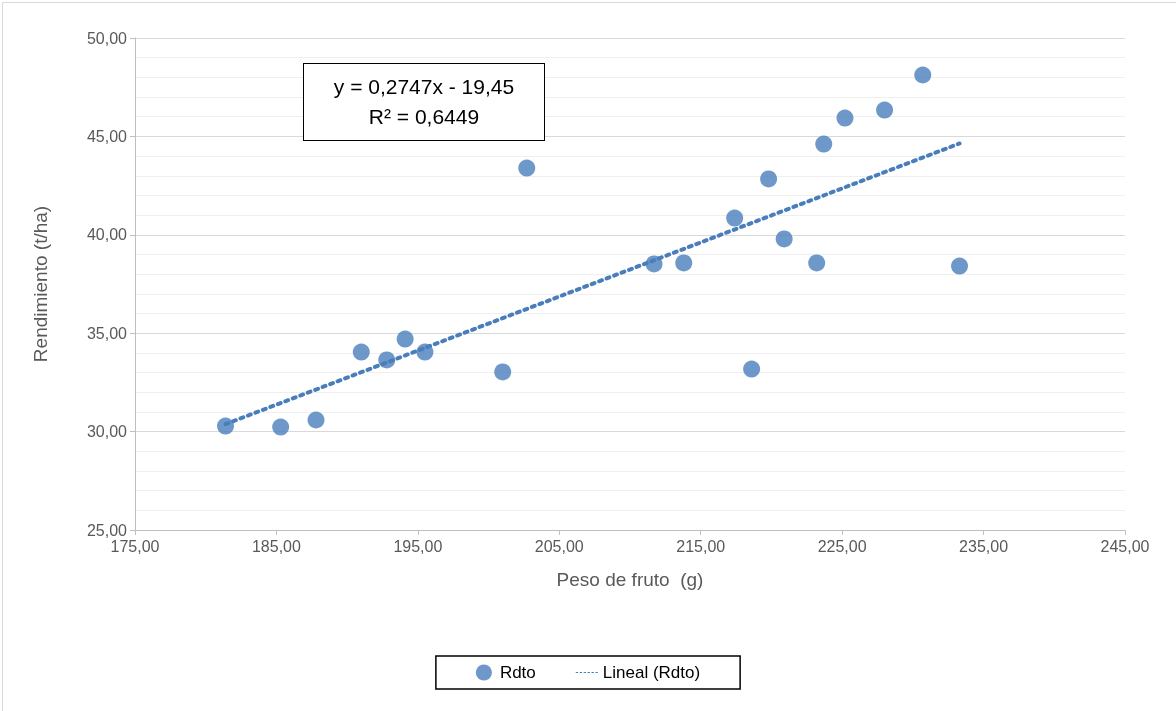  What do you see at coordinates (107, 235) in the screenshot?
I see `y-tick-label: 40,00` at bounding box center [107, 235].